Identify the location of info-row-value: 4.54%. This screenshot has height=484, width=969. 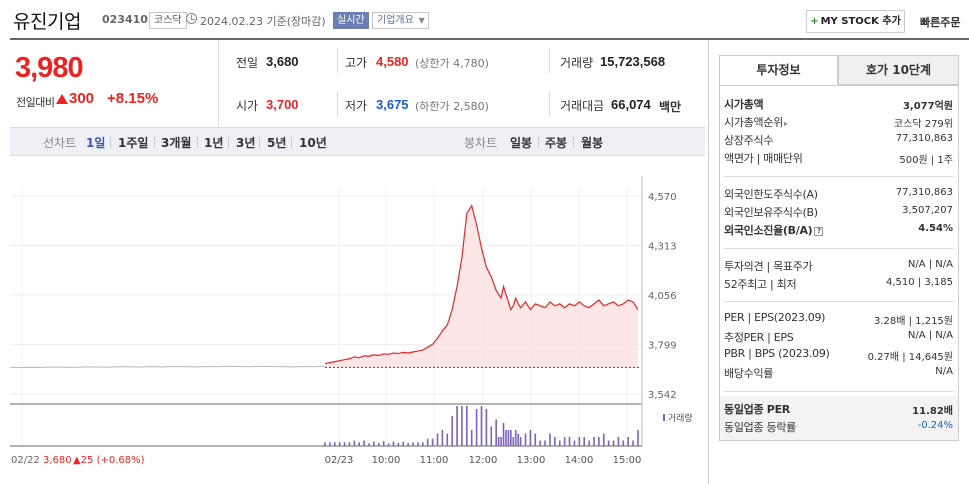
(935, 228).